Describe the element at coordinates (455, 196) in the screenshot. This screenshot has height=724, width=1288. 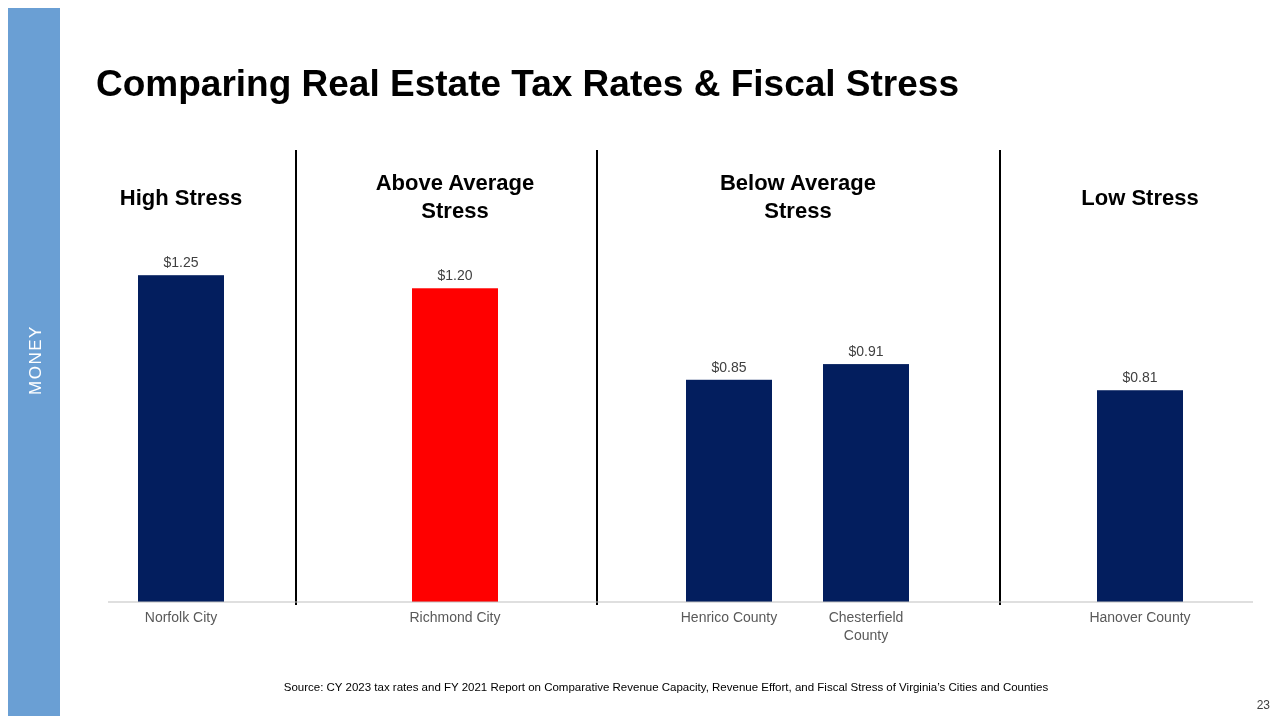
I see `text: Above Average Stress` at that location.